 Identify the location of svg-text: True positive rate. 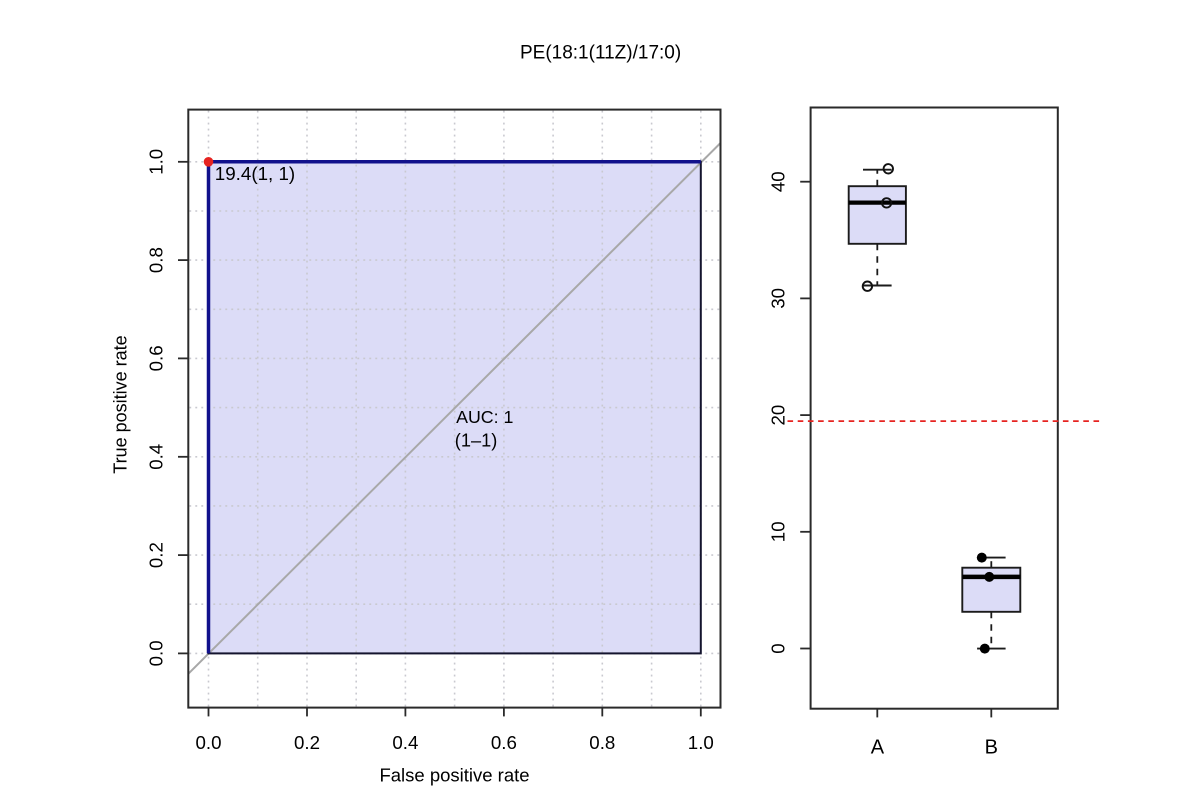
(120, 404).